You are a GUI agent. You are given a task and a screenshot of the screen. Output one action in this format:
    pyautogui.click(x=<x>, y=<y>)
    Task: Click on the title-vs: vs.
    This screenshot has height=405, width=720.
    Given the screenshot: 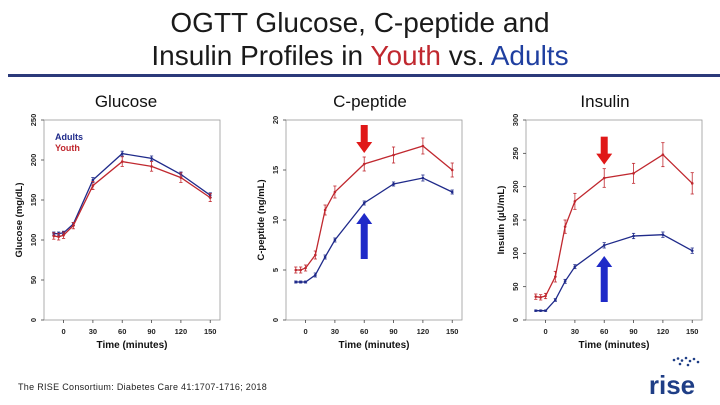 What is the action you would take?
    pyautogui.click(x=465, y=55)
    